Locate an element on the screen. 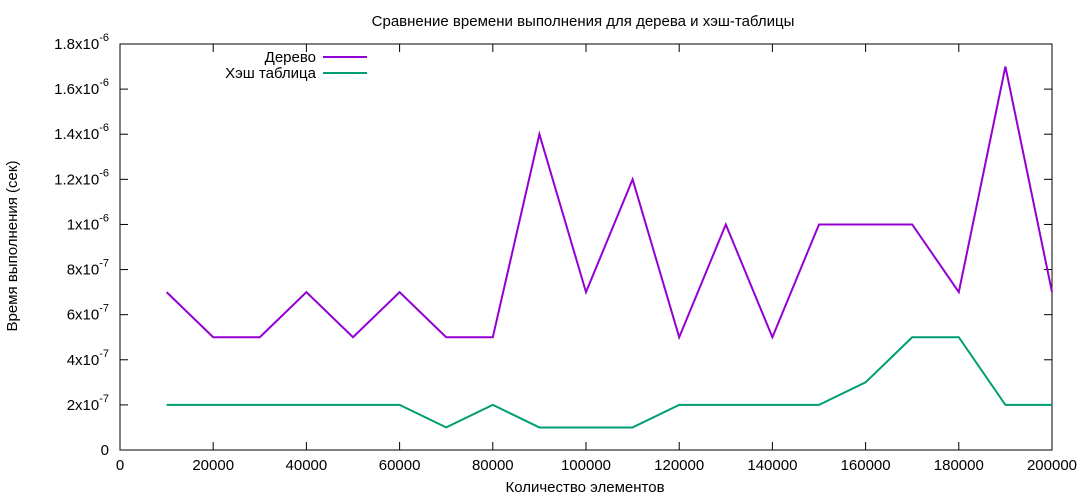 The height and width of the screenshot is (500, 1080). x-tick-label: 0 is located at coordinates (120, 465).